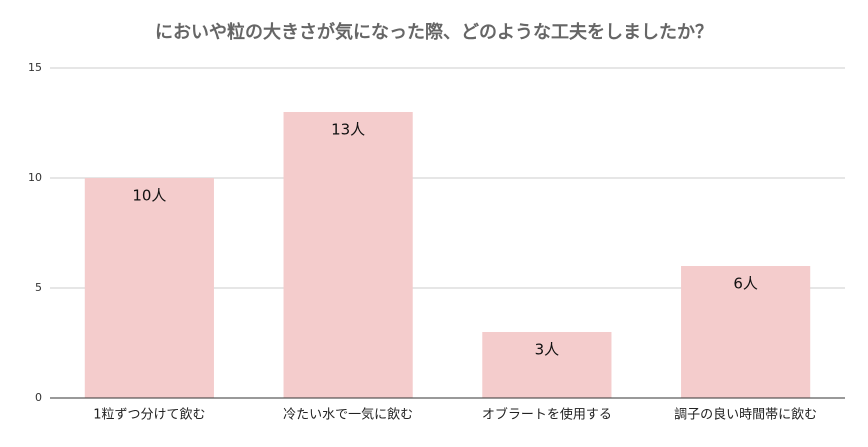  What do you see at coordinates (434, 32) in the screenshot?
I see `chart-title: においや粒の大きさが気になった際、どのような工夫をしましたか？` at bounding box center [434, 32].